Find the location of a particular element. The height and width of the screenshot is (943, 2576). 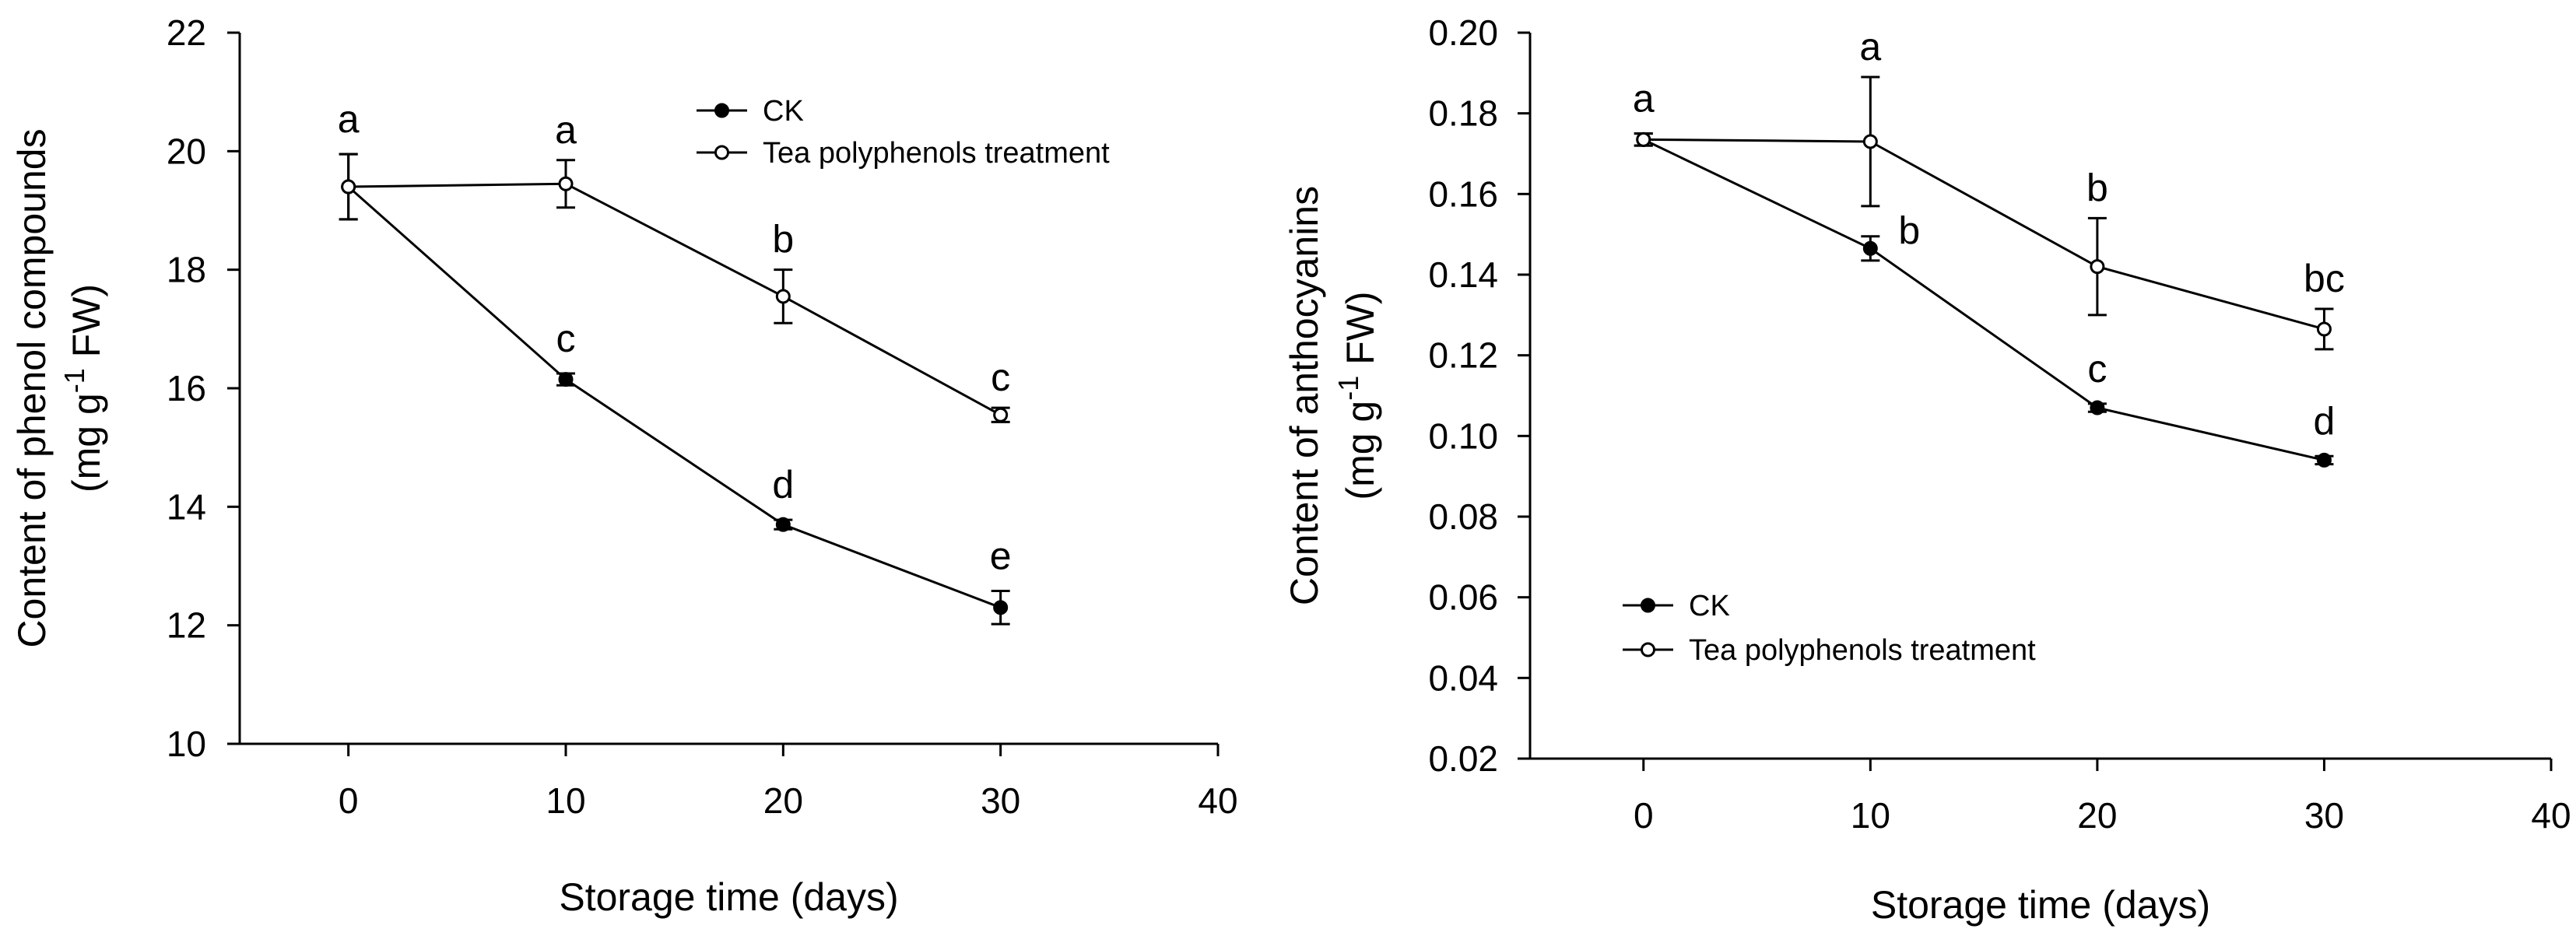

series-tea-polyphenols: a b bc is located at coordinates (1990, 188).